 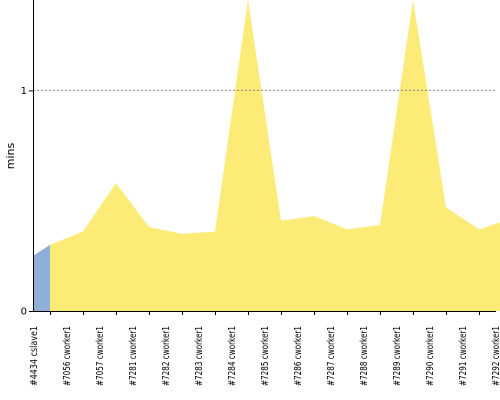 I want to click on x-tick-label-10: #7288 cworker1, so click(x=364, y=356).